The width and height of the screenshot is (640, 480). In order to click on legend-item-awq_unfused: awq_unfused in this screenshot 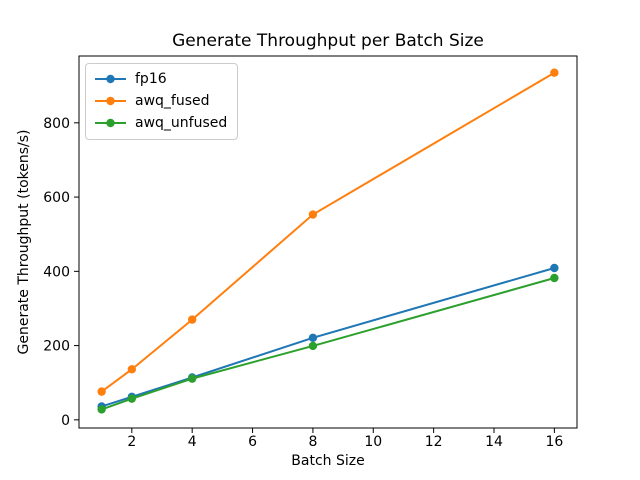, I will do `click(160, 123)`.